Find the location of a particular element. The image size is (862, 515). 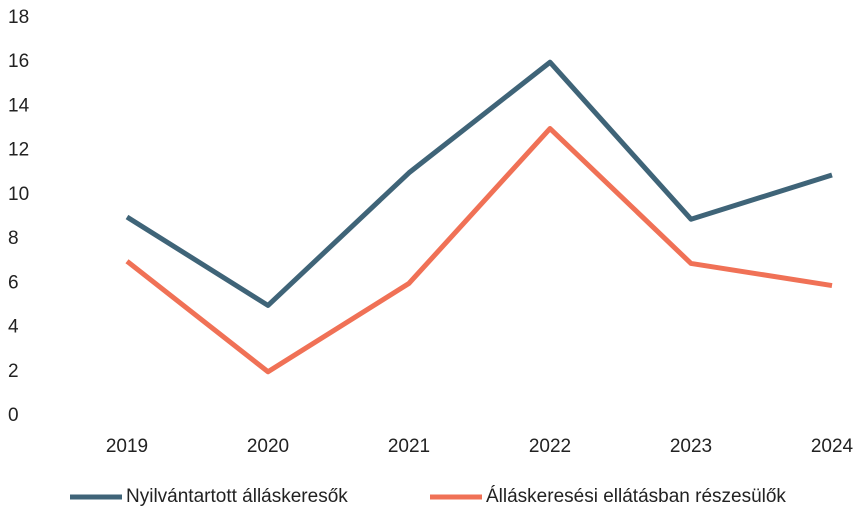

x-tick-label: 2021 is located at coordinates (409, 446).